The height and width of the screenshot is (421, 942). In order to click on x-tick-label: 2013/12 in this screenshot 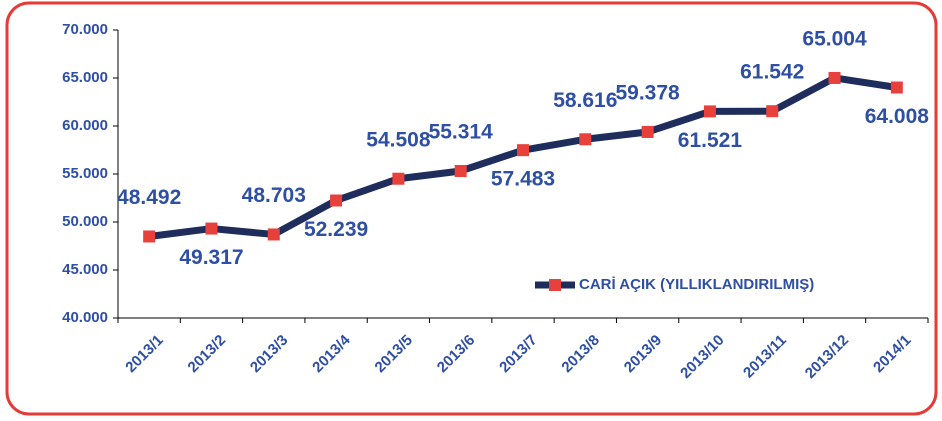, I will do `click(827, 357)`.